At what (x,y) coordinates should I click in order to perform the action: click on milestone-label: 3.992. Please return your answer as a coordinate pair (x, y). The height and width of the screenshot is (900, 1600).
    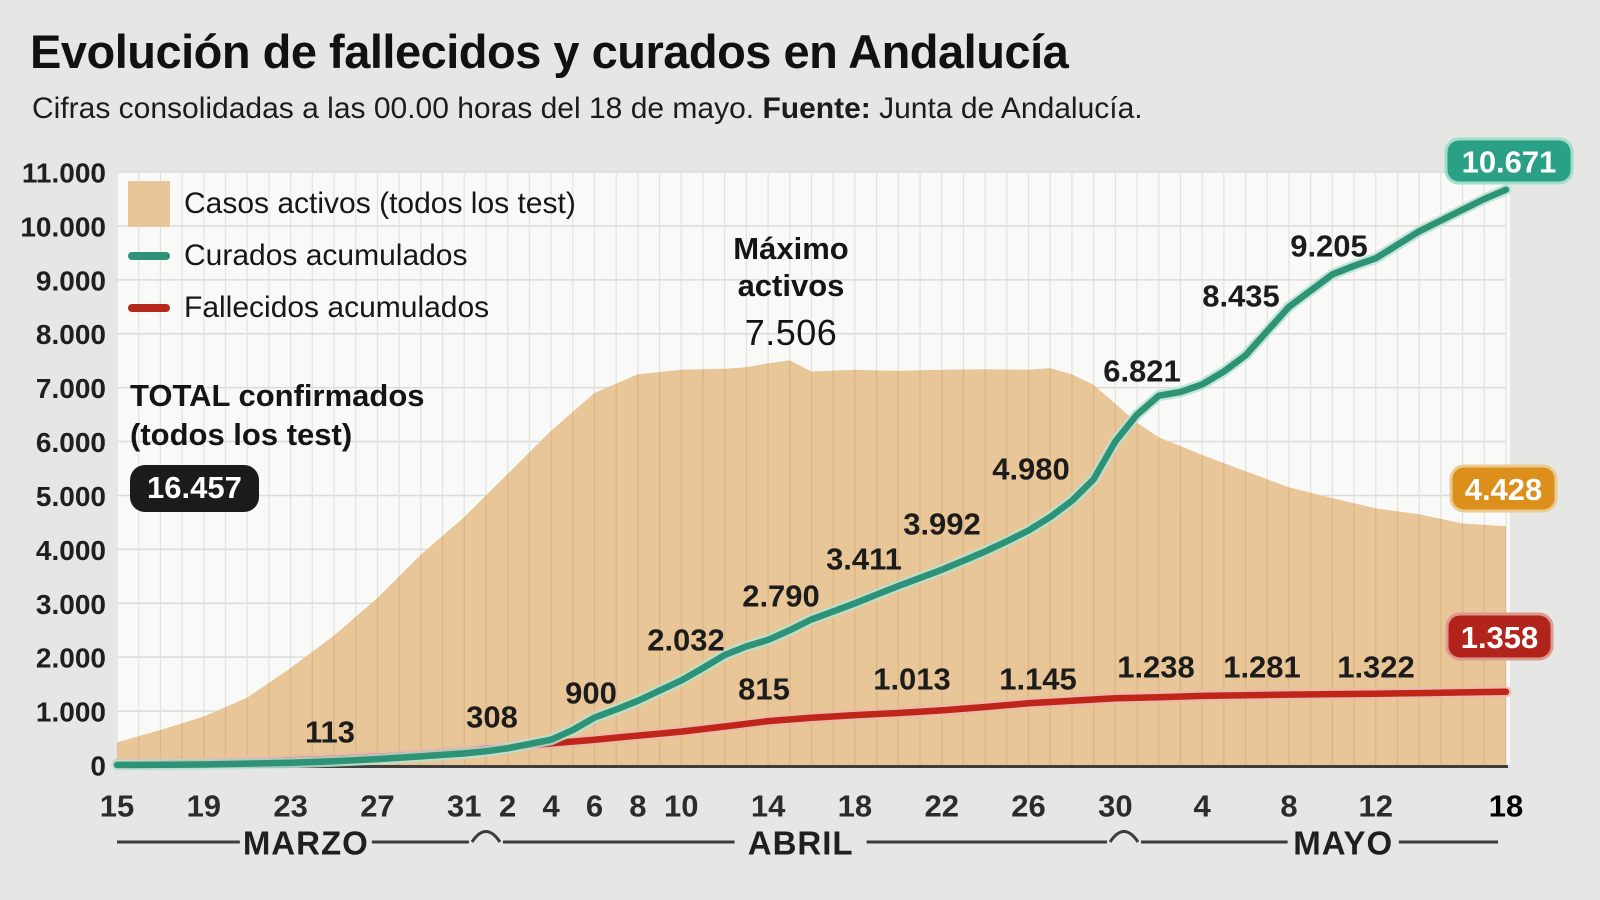
    Looking at the image, I should click on (942, 524).